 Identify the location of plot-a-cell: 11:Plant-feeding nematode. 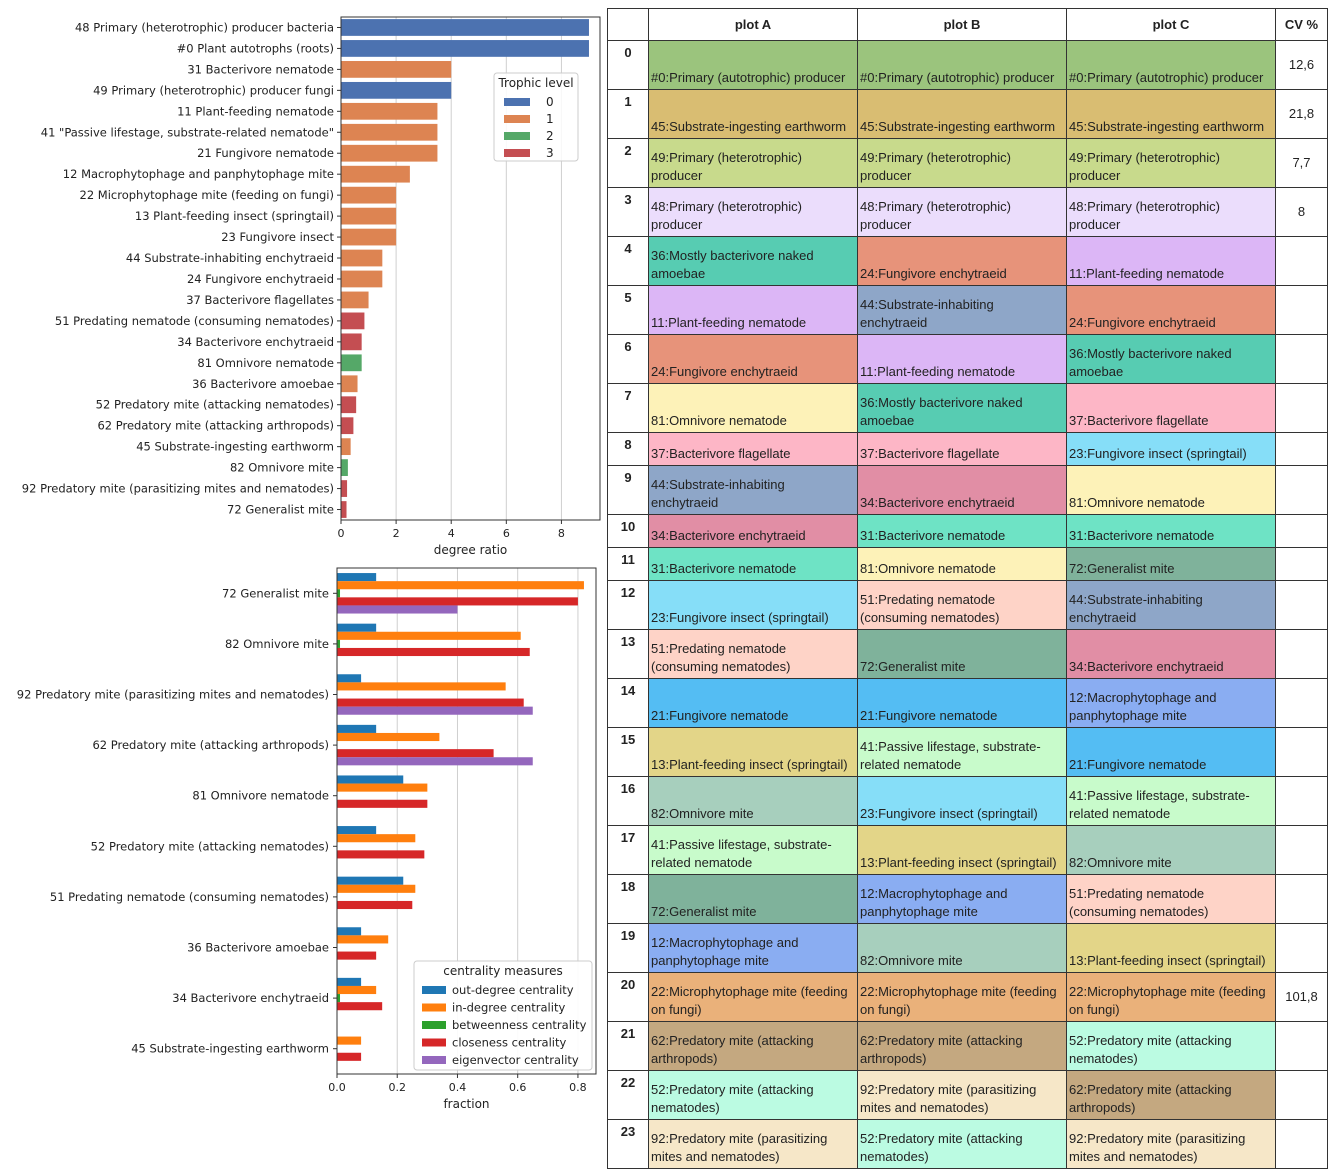
(753, 310).